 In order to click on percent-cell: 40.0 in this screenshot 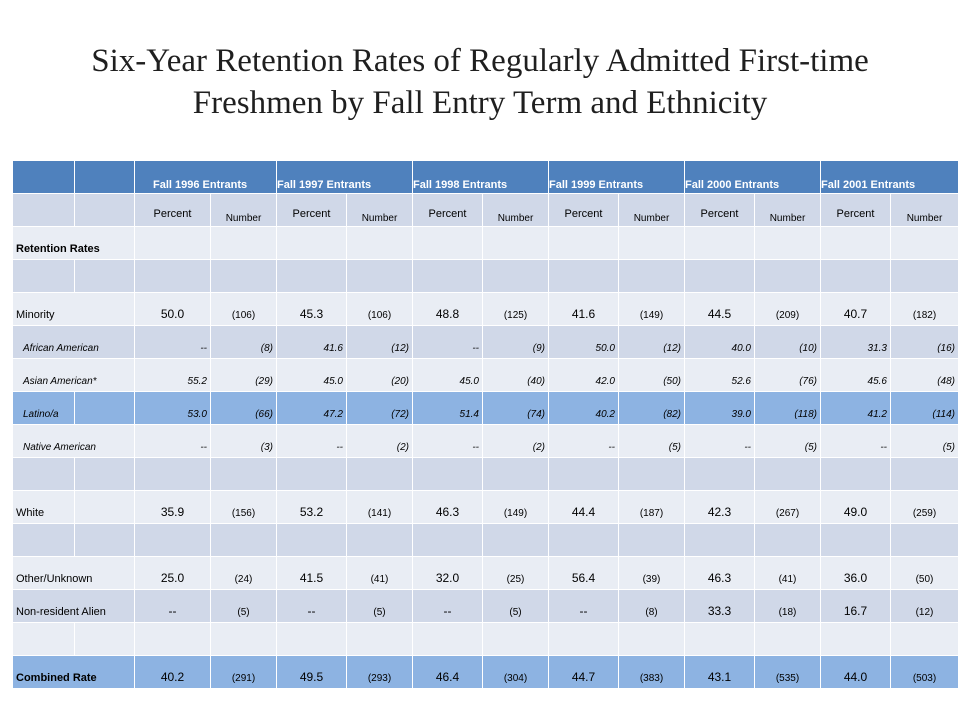, I will do `click(719, 342)`.